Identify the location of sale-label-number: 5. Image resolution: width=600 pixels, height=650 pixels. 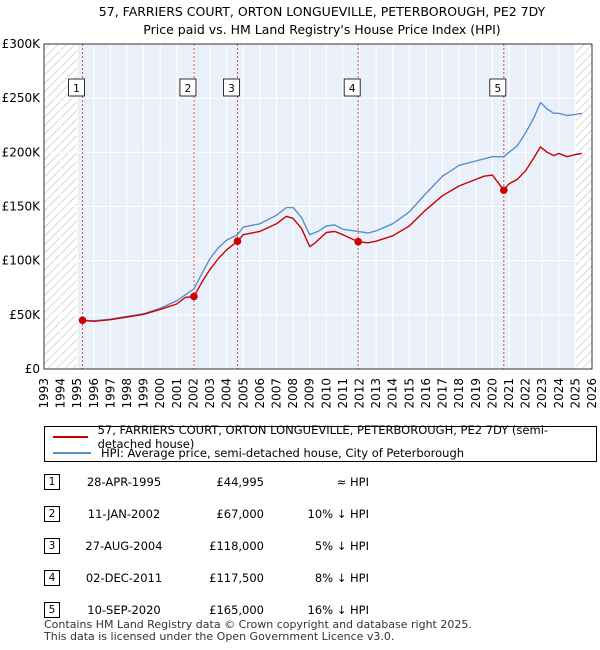
(497, 89).